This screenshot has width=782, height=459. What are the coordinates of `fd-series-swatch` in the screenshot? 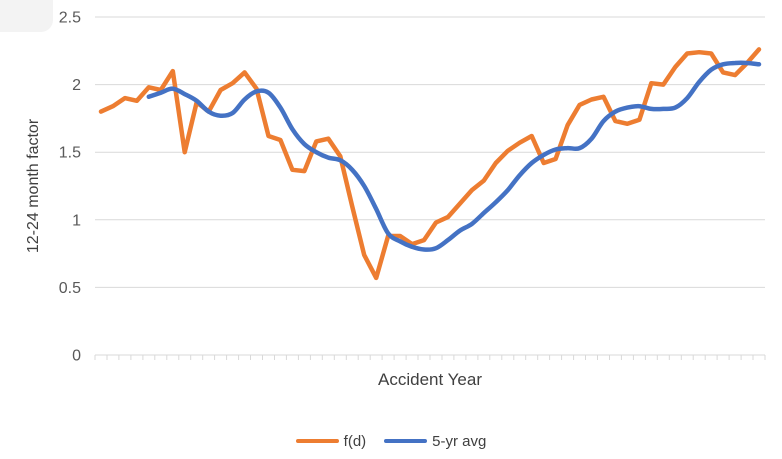 It's located at (317, 441).